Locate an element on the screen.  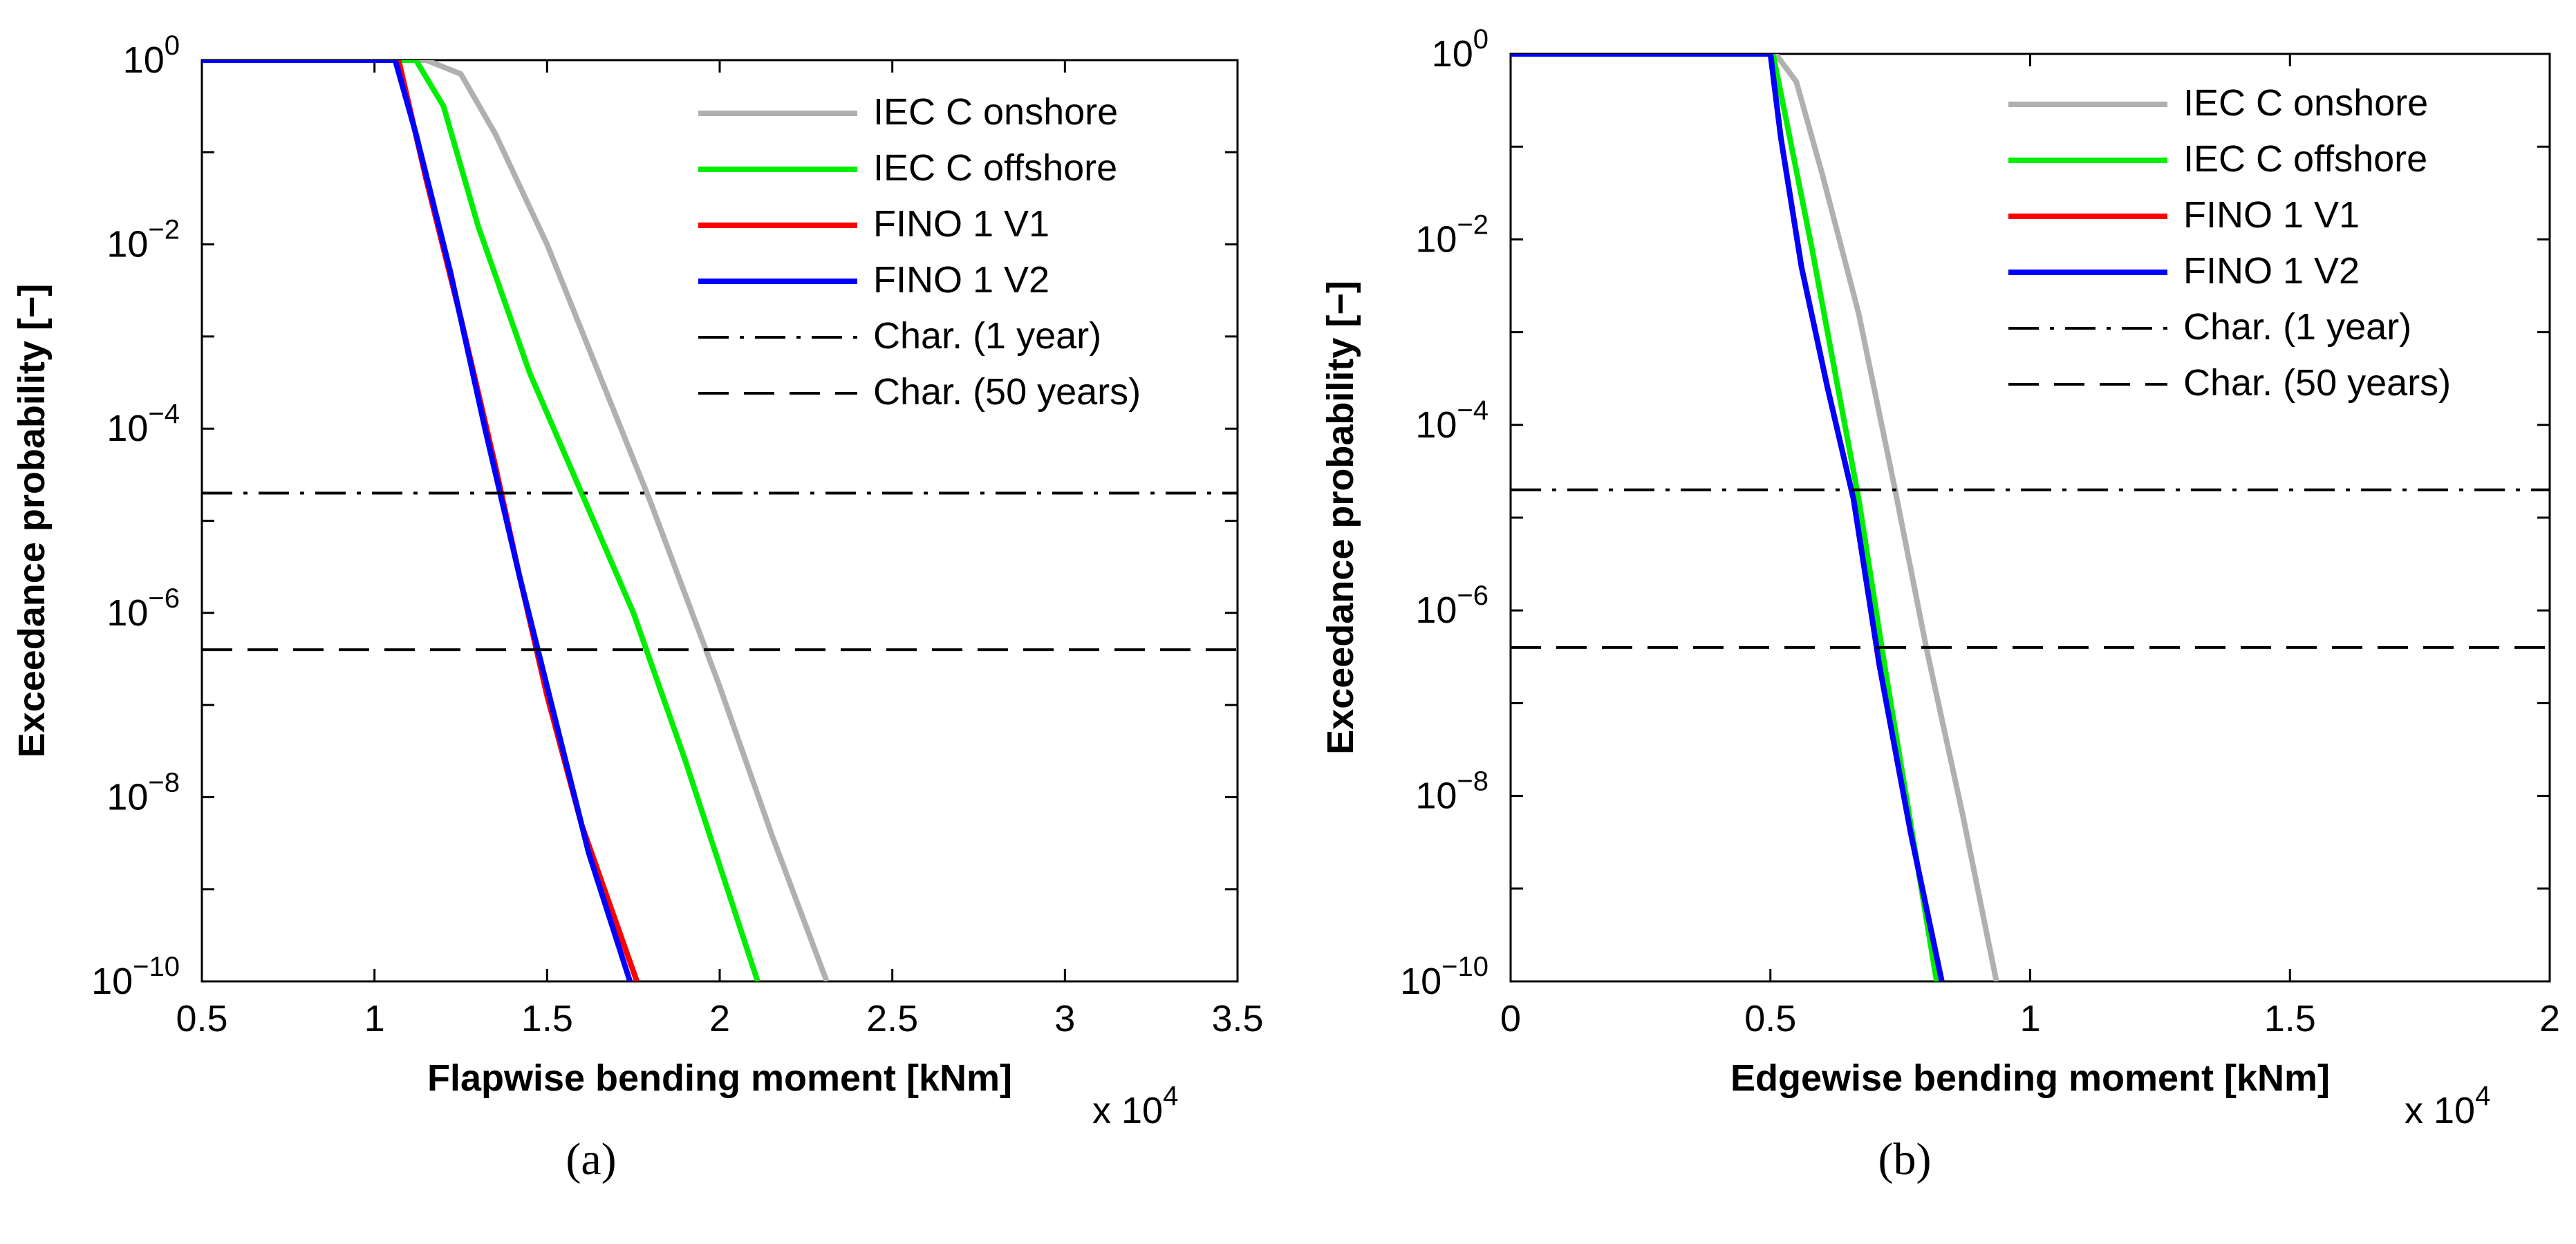
panel-a-xtick-label: 3 is located at coordinates (1064, 1018).